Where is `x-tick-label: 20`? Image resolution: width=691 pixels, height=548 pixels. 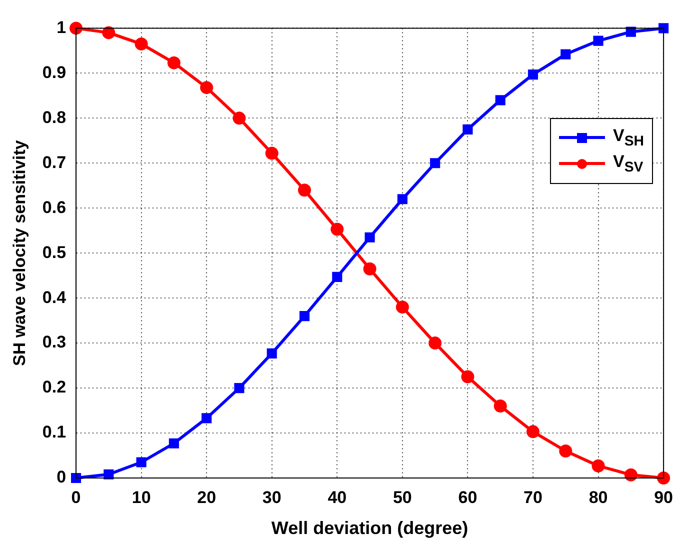
x-tick-label: 20 is located at coordinates (206, 497).